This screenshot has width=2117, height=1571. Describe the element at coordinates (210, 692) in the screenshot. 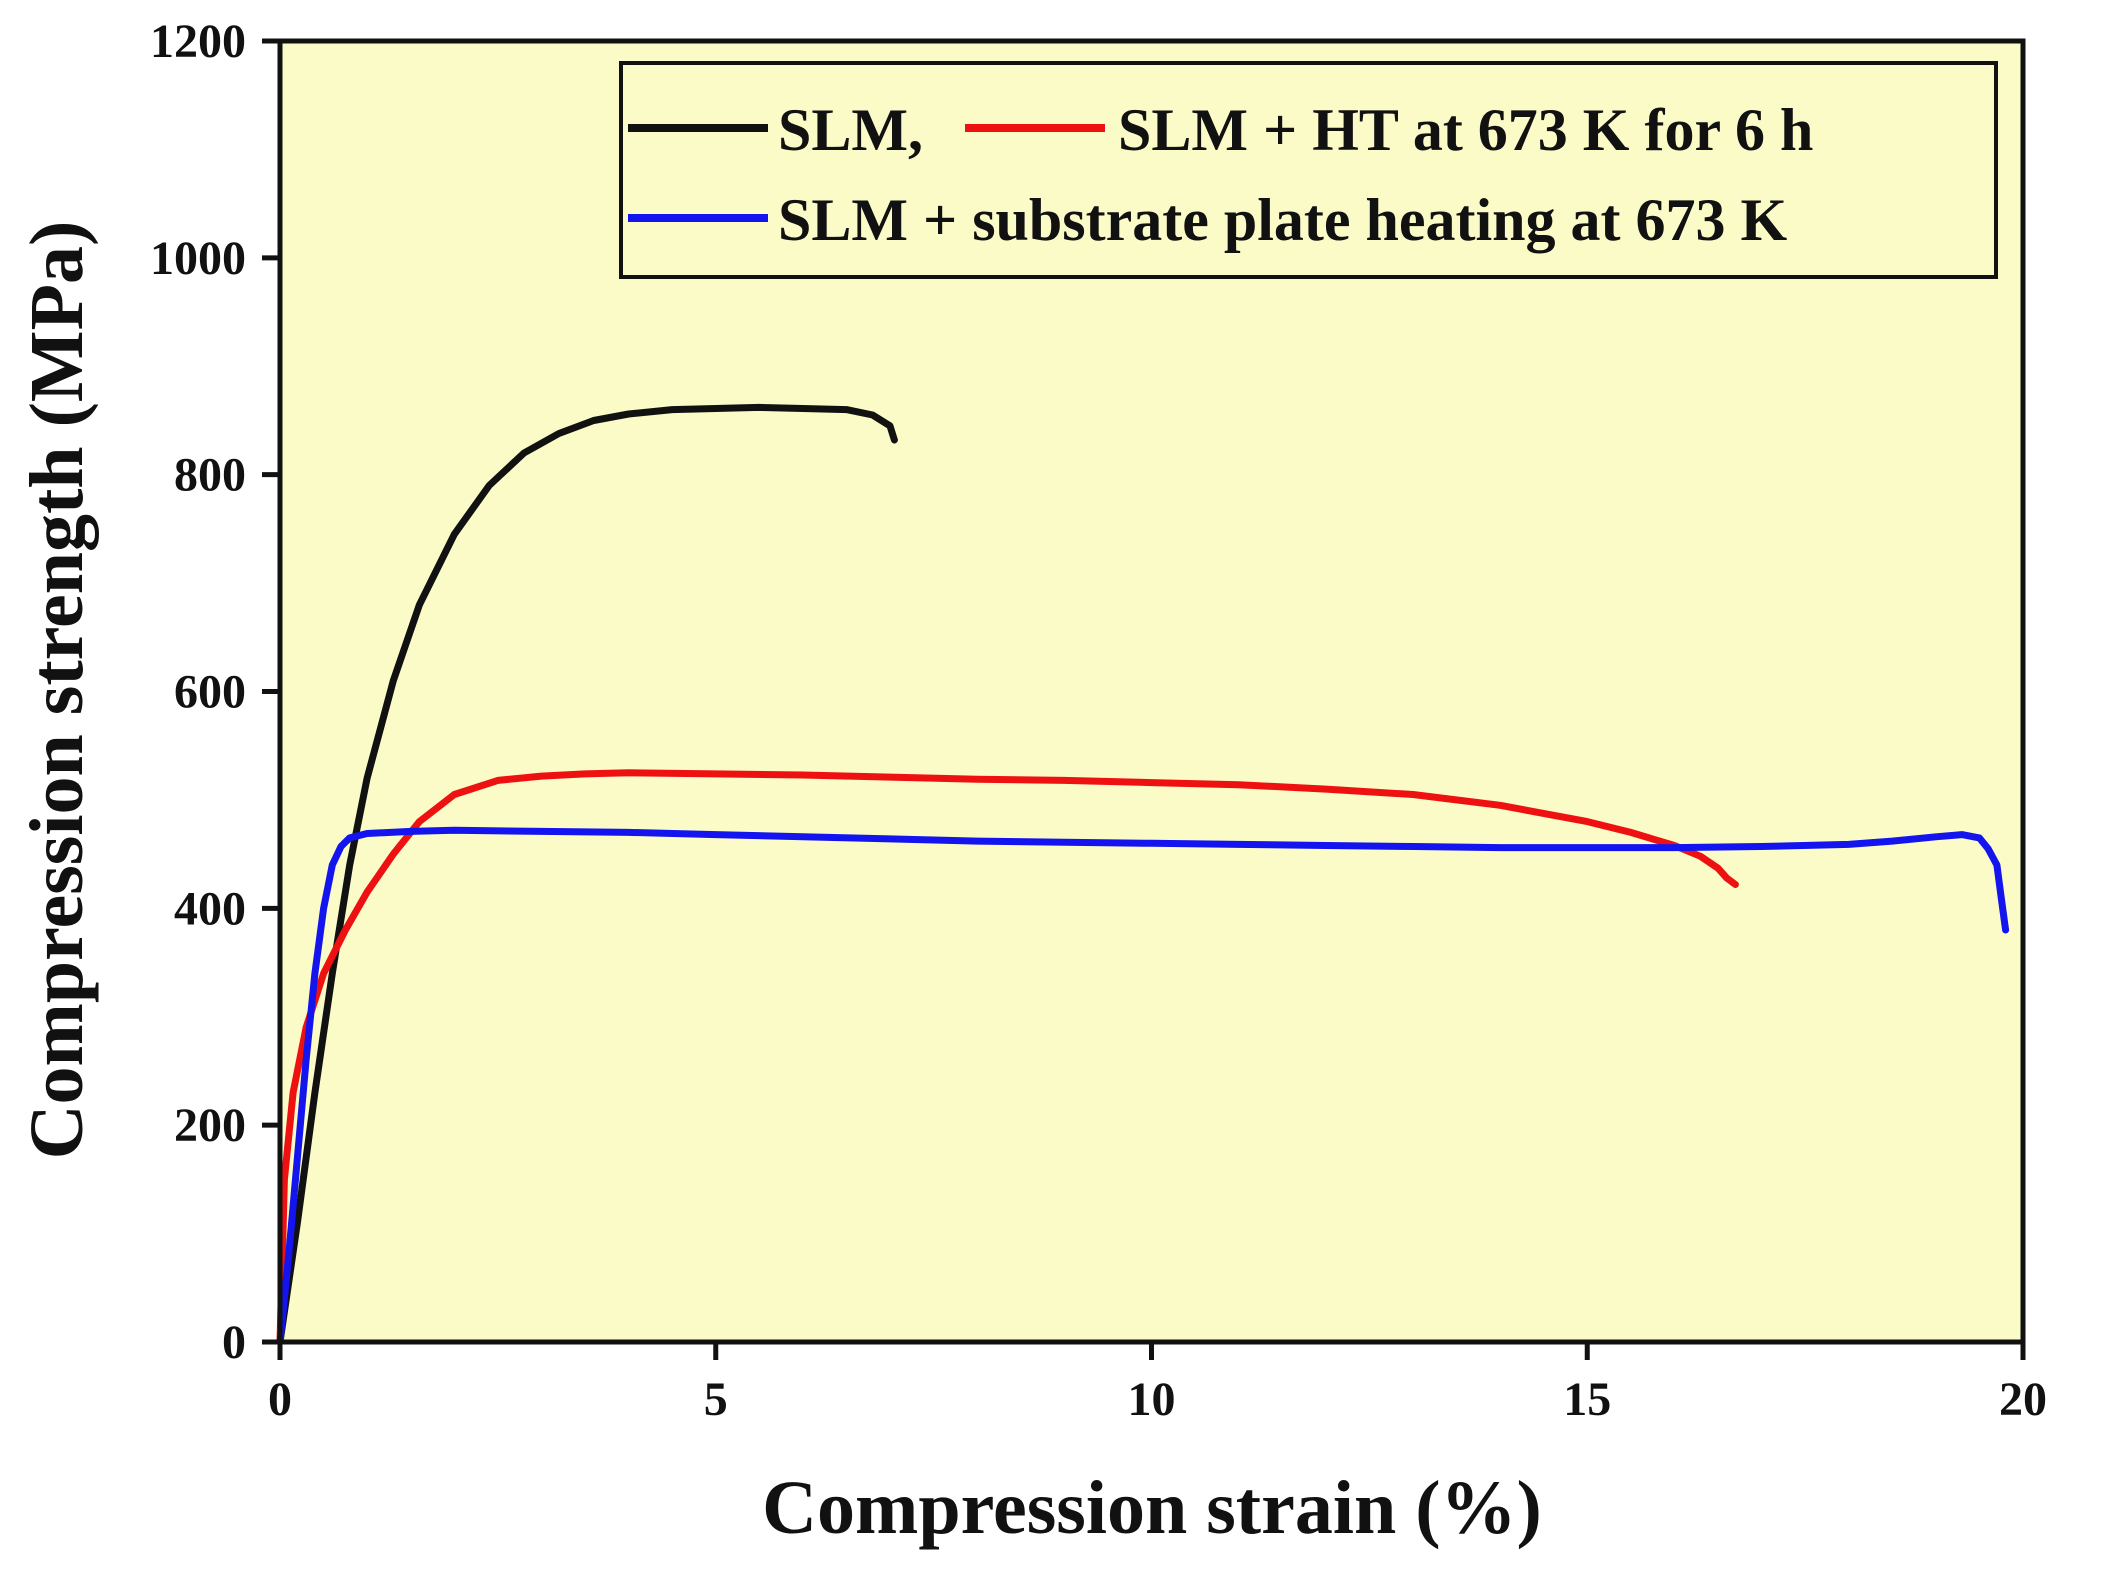

I see `y-tick-label: 600` at that location.